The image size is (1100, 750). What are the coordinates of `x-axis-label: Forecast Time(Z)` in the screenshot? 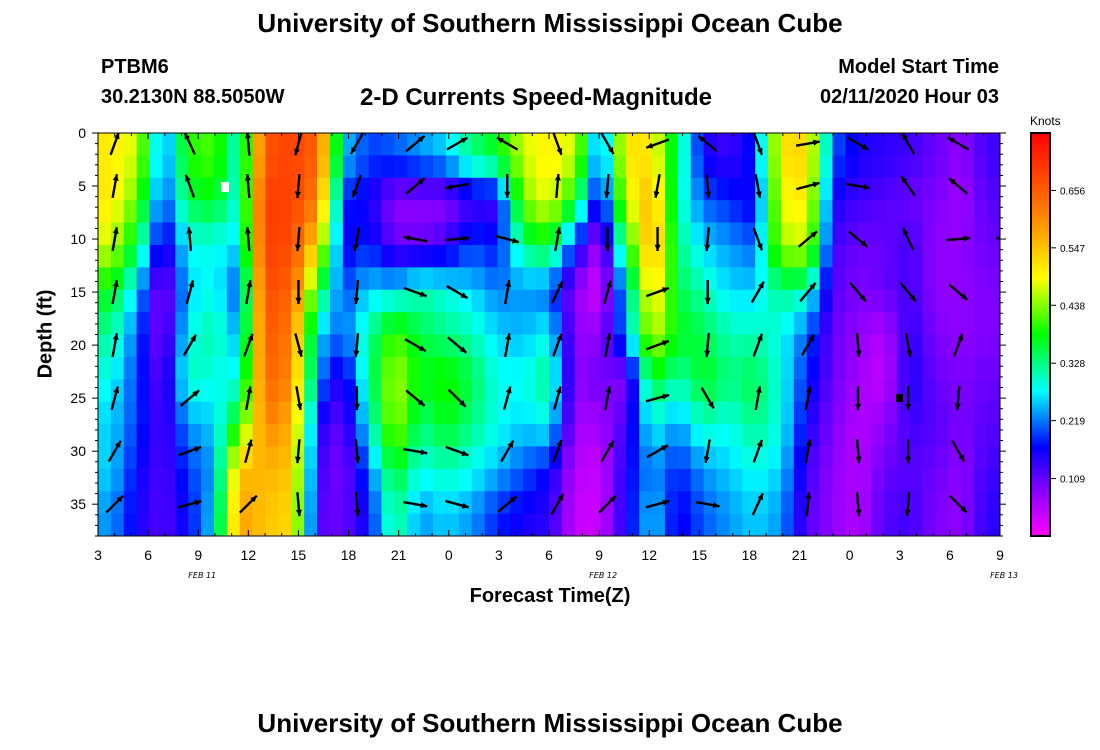 It's located at (550, 596).